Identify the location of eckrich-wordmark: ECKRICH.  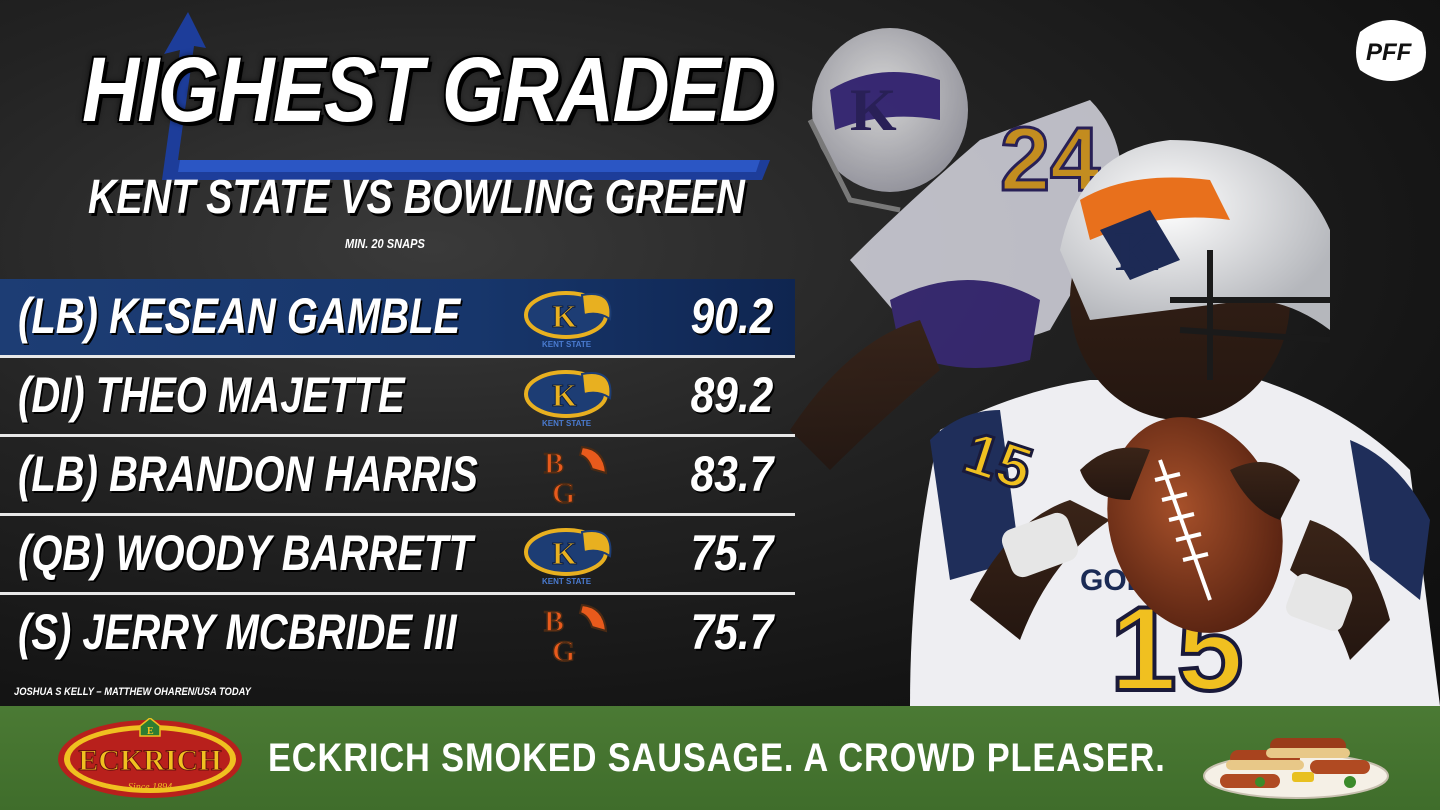
(149, 760).